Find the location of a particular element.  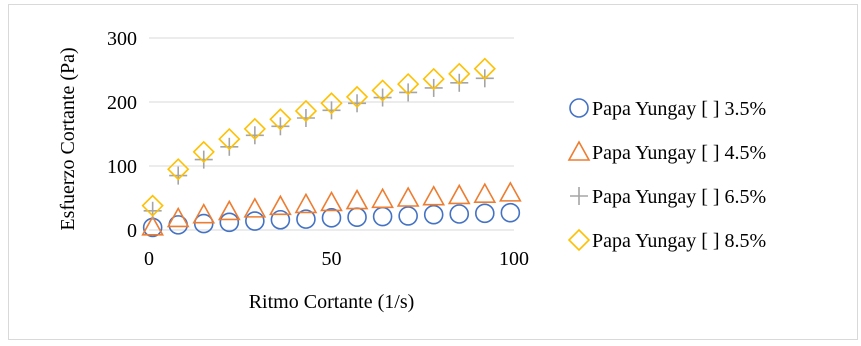

legend-item-4: Papa Yungay [ ] 8.5% is located at coordinates (666, 240).